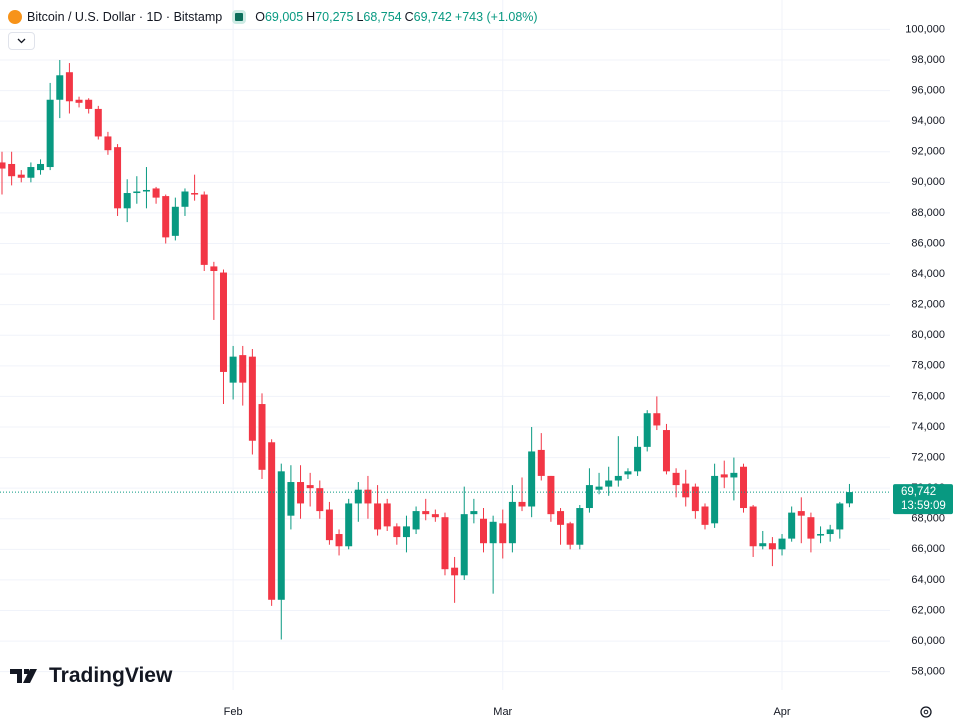  I want to click on x-tick-label: Apr, so click(781, 712).